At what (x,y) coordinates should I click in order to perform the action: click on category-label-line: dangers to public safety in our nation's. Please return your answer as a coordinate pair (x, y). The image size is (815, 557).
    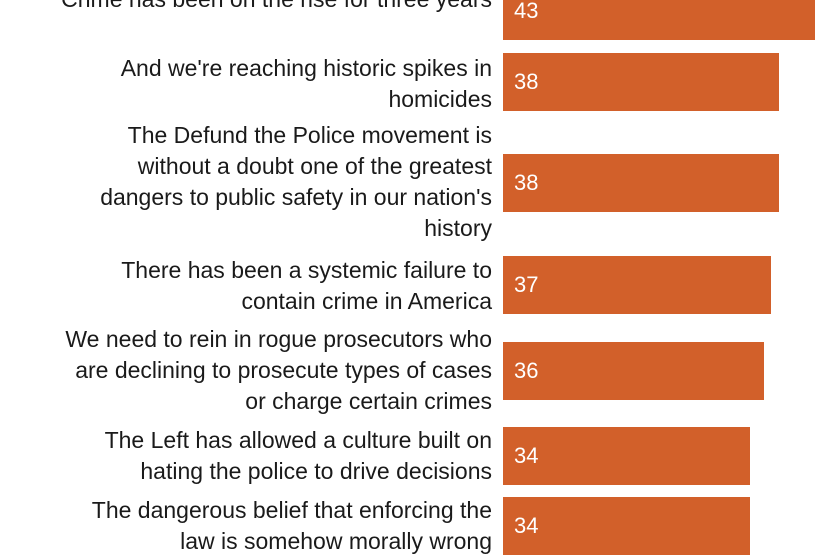
    Looking at the image, I should click on (296, 197).